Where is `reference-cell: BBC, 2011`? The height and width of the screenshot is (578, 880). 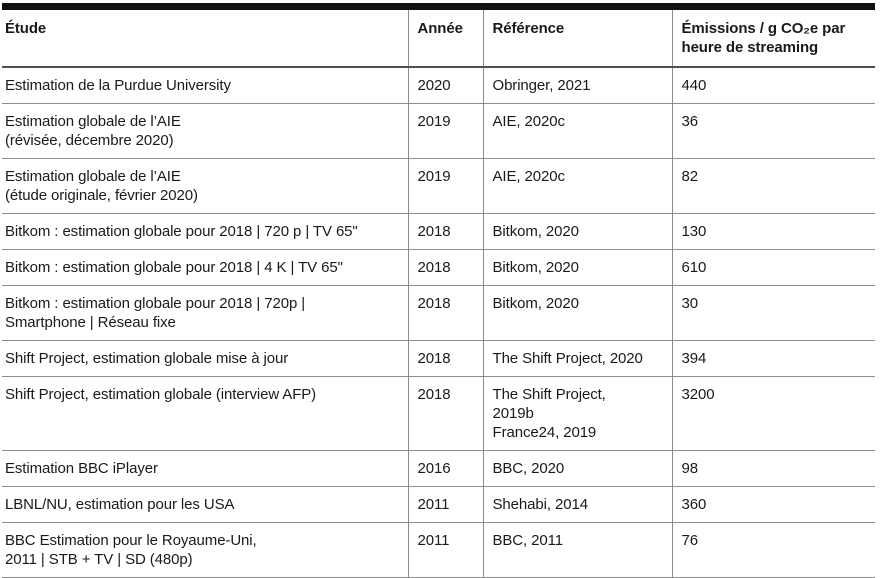 reference-cell: BBC, 2011 is located at coordinates (578, 550).